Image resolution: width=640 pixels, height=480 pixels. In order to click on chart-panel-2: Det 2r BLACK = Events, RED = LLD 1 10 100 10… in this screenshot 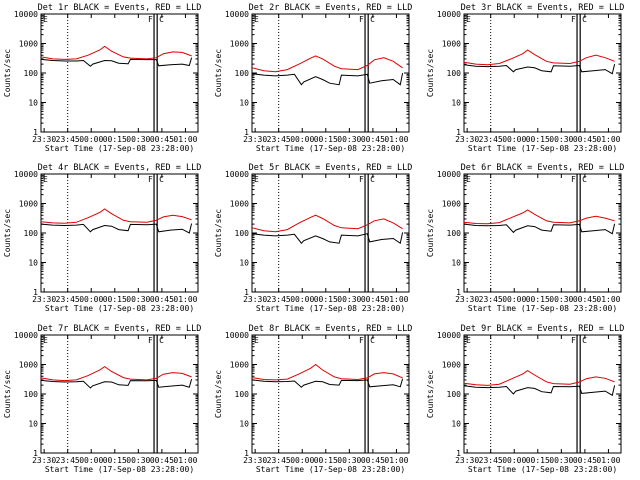, I will do `click(313, 78)`.